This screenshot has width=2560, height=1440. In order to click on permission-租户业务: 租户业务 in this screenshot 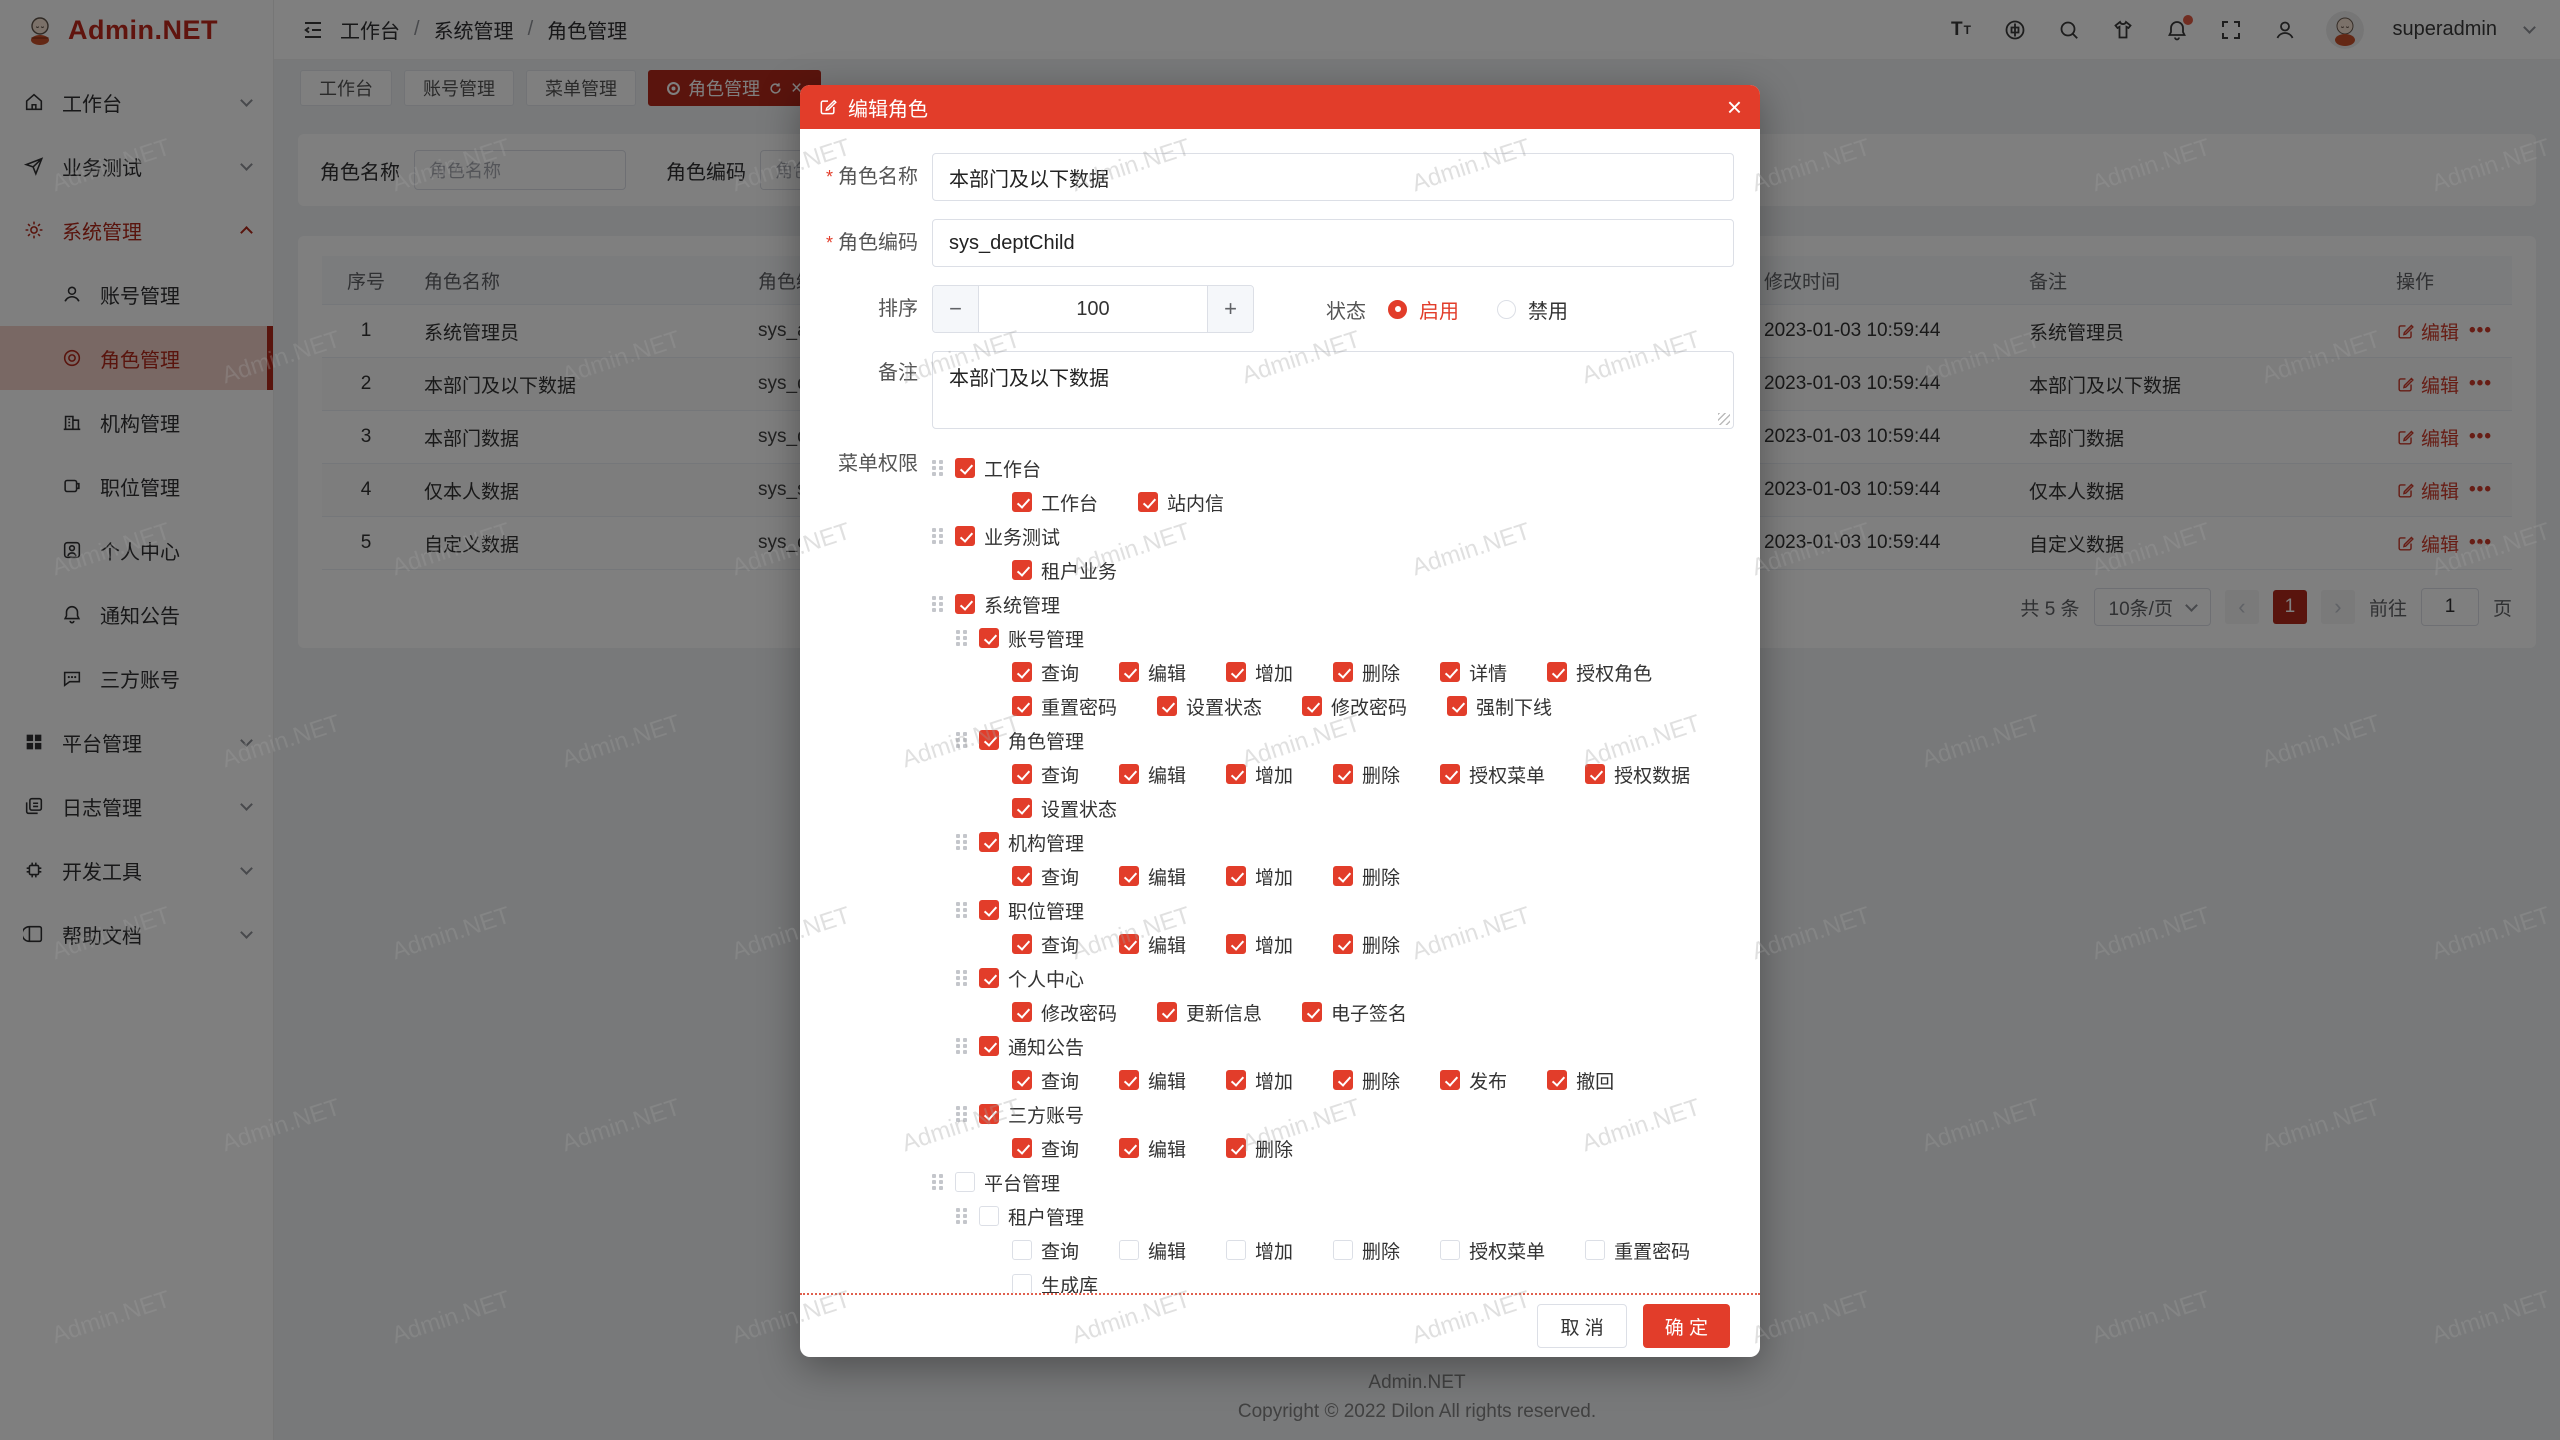, I will do `click(1064, 570)`.